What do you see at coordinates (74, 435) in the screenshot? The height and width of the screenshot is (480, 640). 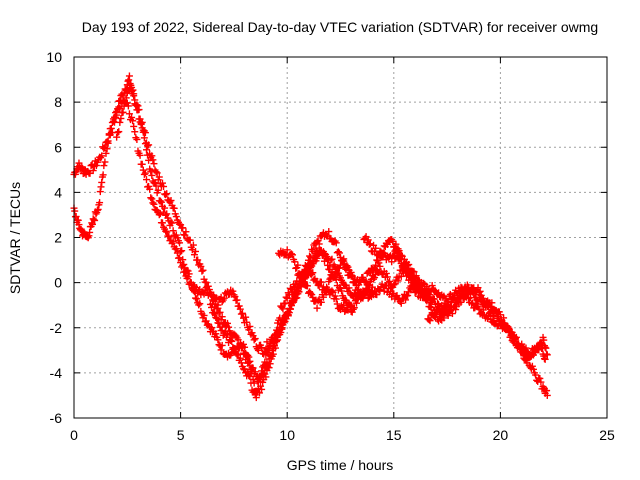 I see `x-tick-label: 0` at bounding box center [74, 435].